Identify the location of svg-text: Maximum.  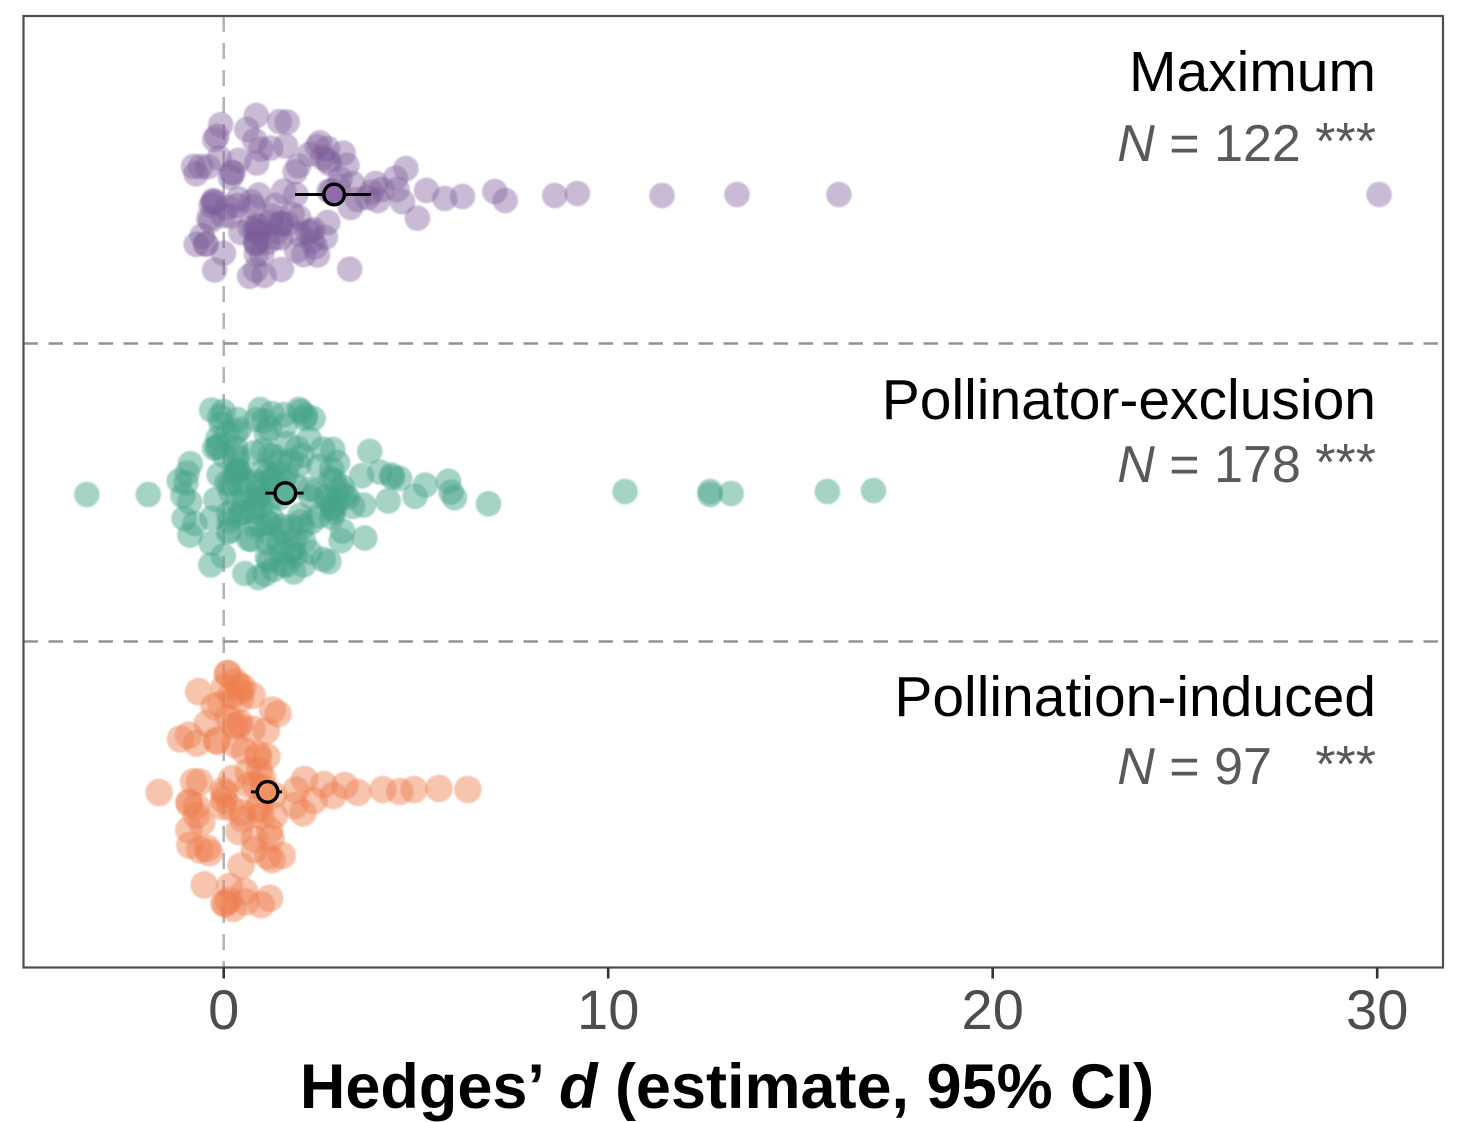
(1252, 72).